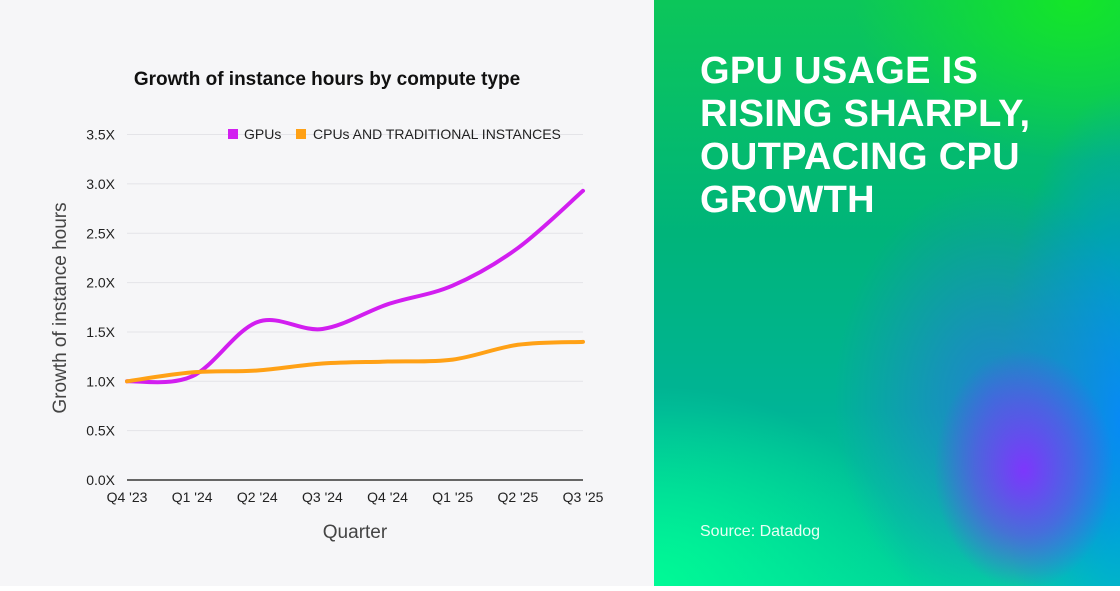  I want to click on y-tick-label: 1.0X, so click(100, 381).